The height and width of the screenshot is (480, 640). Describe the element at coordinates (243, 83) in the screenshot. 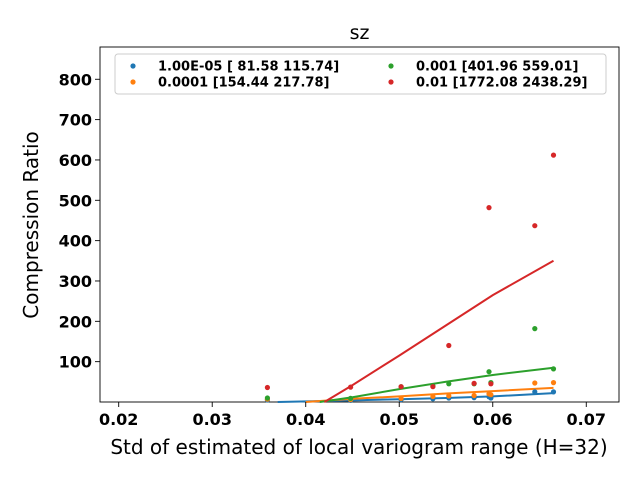

I see `legend-label-series-2: 0.0001 [154.44 217.78]` at that location.